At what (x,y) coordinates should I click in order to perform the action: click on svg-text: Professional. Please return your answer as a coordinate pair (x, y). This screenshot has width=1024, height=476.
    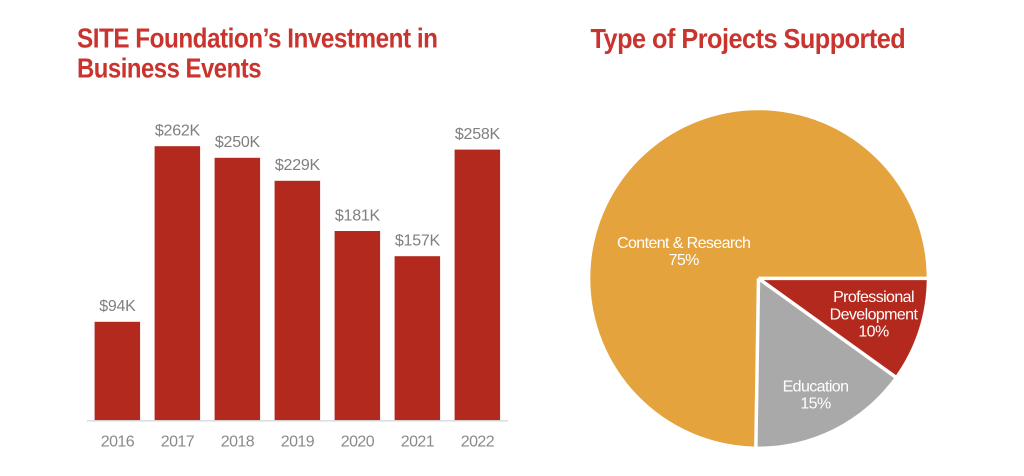
    Looking at the image, I should click on (873, 297).